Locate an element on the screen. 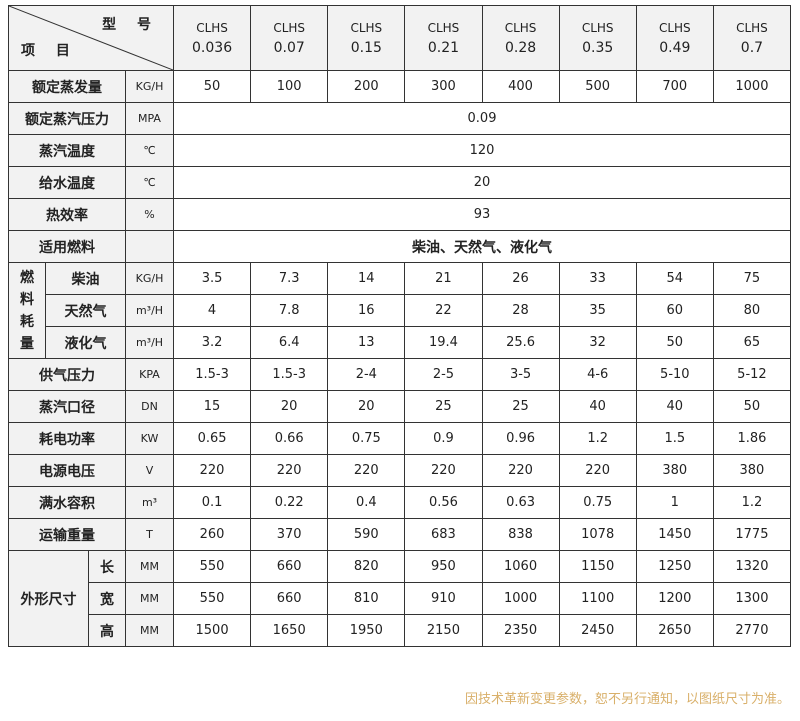  value-cell: 35 is located at coordinates (597, 310).